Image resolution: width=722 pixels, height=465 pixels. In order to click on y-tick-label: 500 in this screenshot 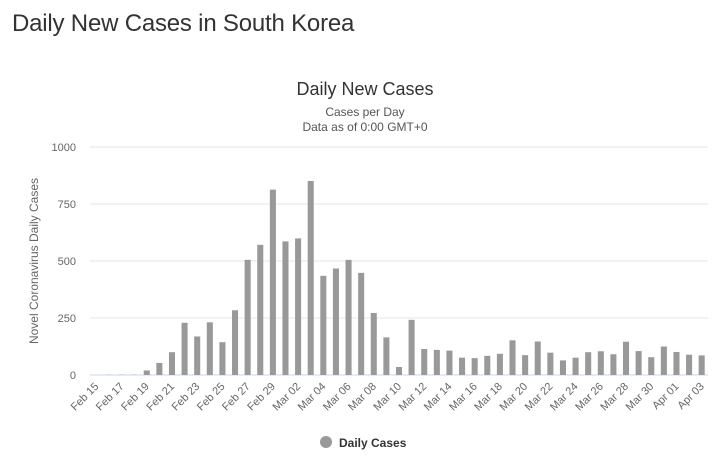, I will do `click(67, 262)`.